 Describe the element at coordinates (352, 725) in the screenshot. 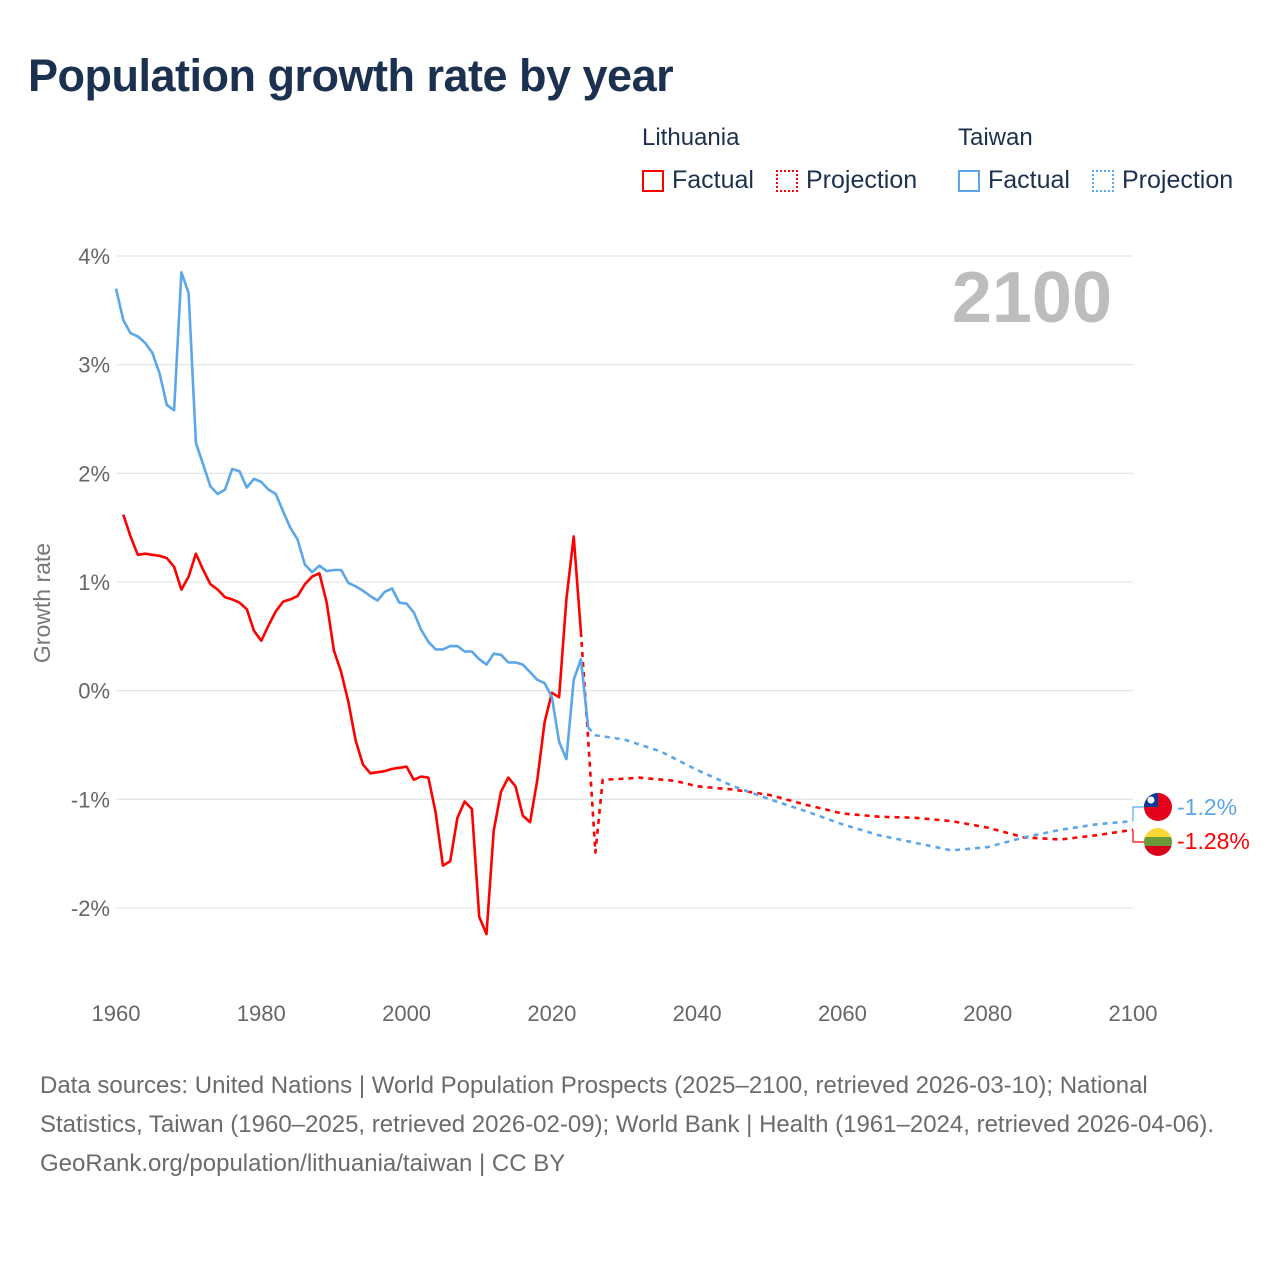

I see `lithuania-factual-line` at that location.